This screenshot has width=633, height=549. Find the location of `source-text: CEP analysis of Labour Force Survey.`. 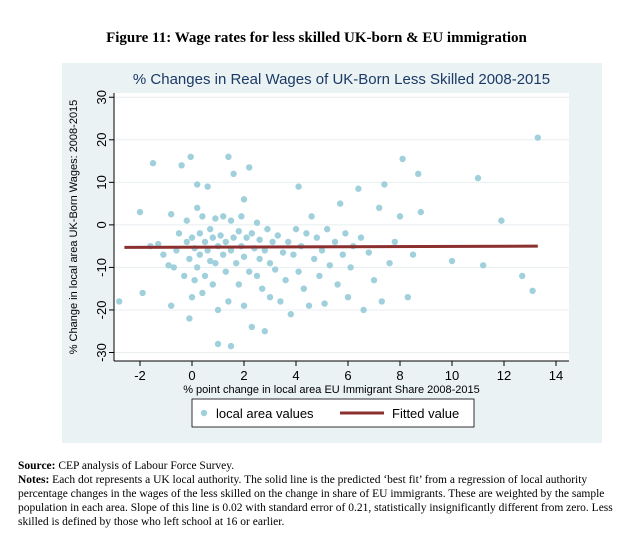

source-text: CEP analysis of Labour Force Survey. is located at coordinates (146, 466).